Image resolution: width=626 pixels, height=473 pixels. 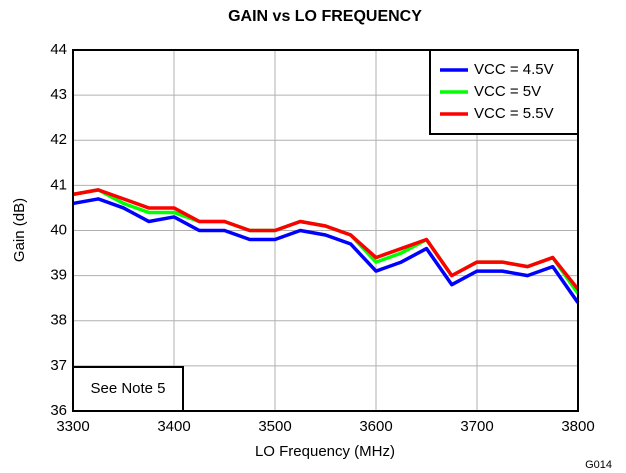 What do you see at coordinates (58, 410) in the screenshot?
I see `y-tick-label: 36` at bounding box center [58, 410].